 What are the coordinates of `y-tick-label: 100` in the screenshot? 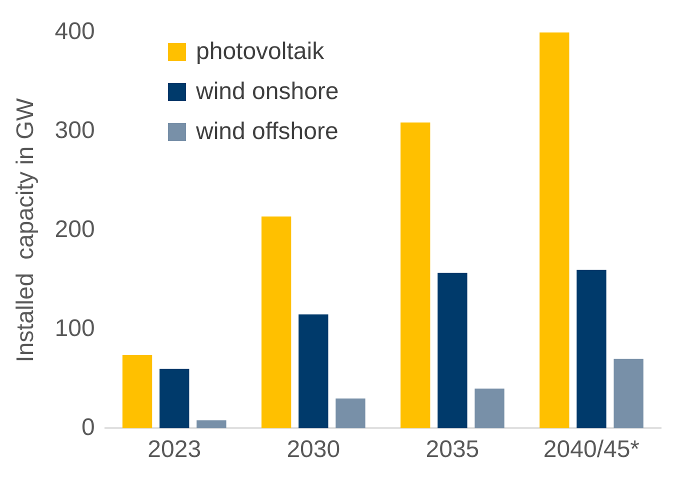 It's located at (74, 328).